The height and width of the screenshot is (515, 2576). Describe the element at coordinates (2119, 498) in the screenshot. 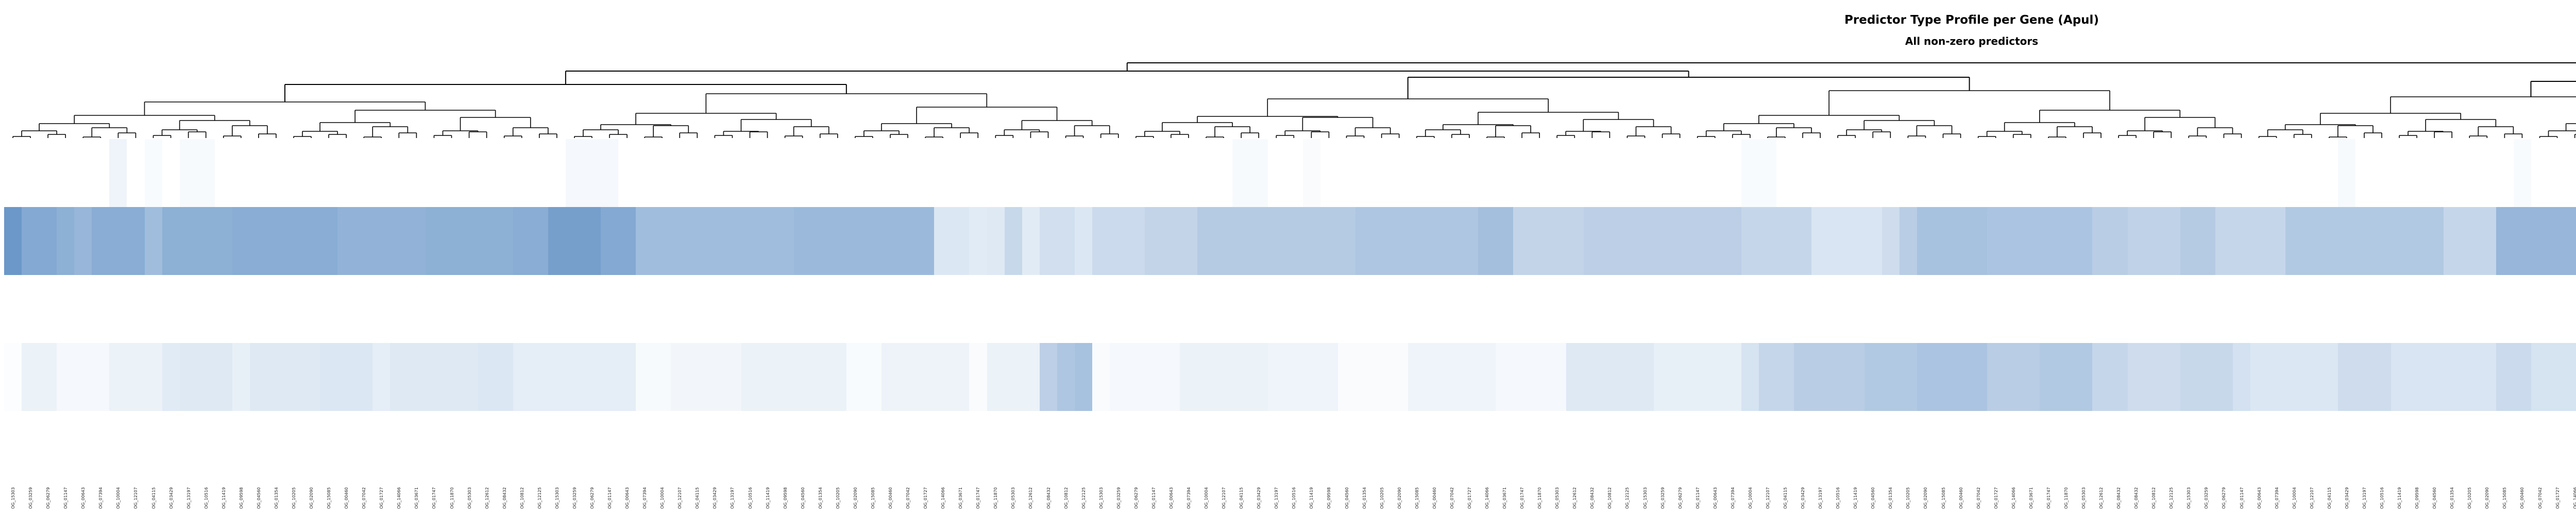

I see `x-tick-label: OG_08432` at that location.